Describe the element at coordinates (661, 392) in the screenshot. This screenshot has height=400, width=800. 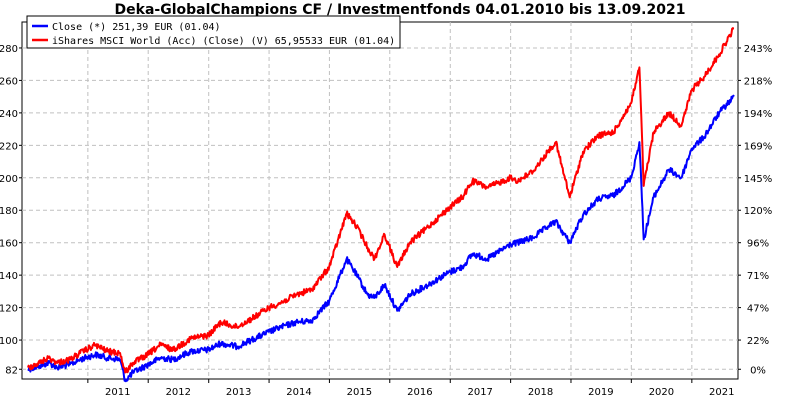
I see `x-tick-label: 2020` at that location.